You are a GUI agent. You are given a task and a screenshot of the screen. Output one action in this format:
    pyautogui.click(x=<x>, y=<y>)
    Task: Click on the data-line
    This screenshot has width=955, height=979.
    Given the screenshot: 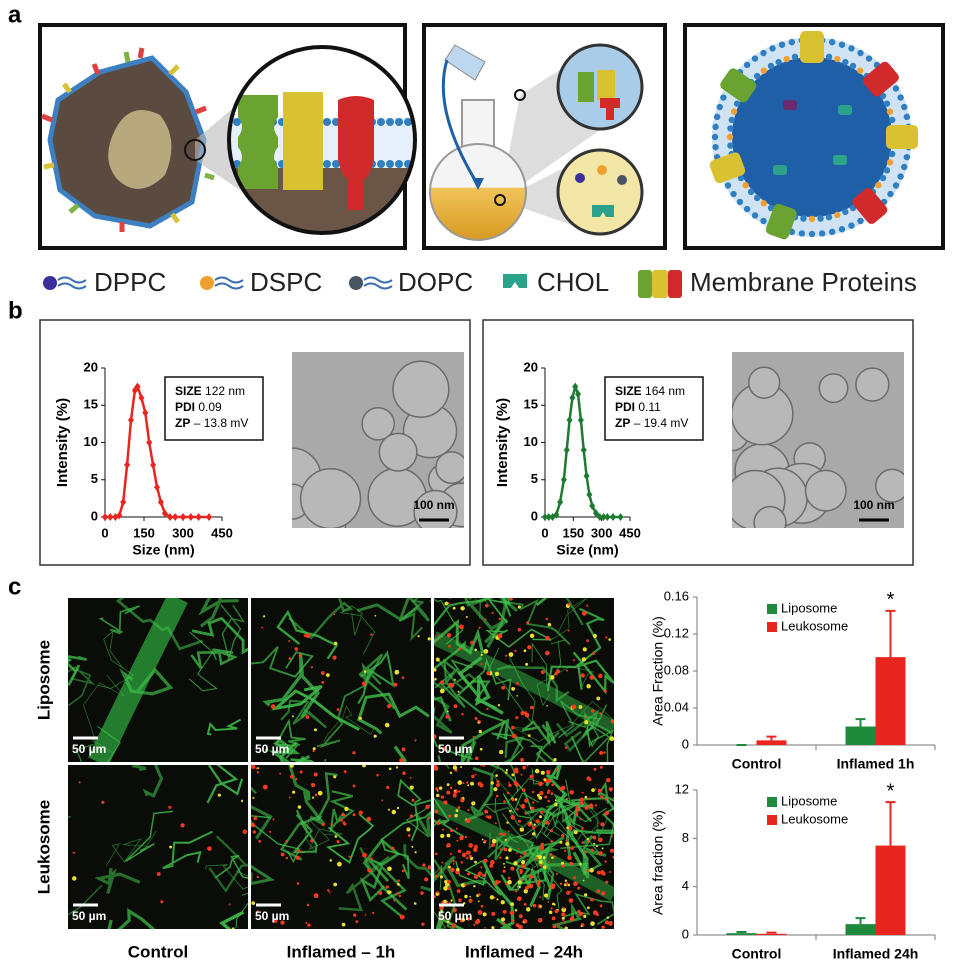 What is the action you would take?
    pyautogui.click(x=157, y=451)
    